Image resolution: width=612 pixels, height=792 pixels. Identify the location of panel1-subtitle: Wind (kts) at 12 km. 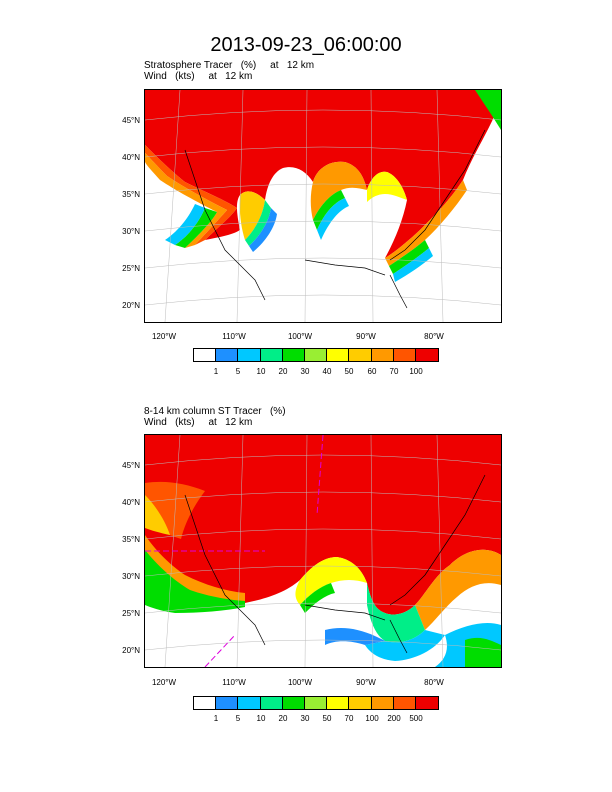
(198, 76).